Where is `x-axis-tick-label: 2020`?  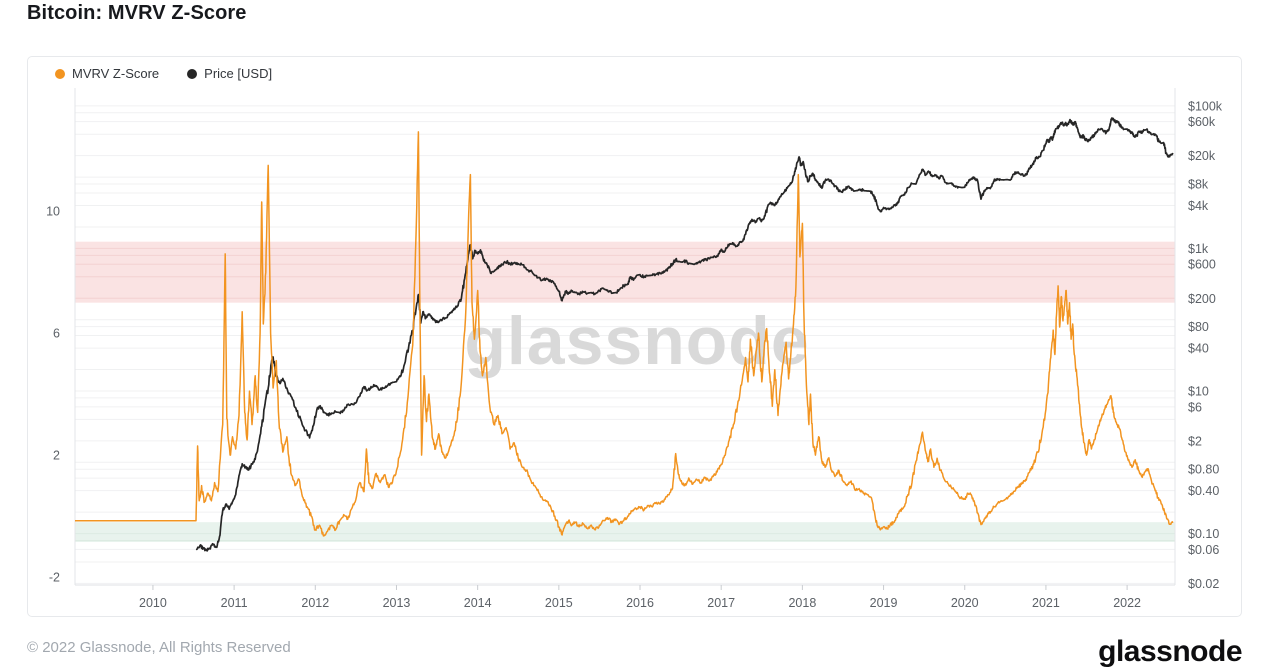
x-axis-tick-label: 2020 is located at coordinates (965, 603).